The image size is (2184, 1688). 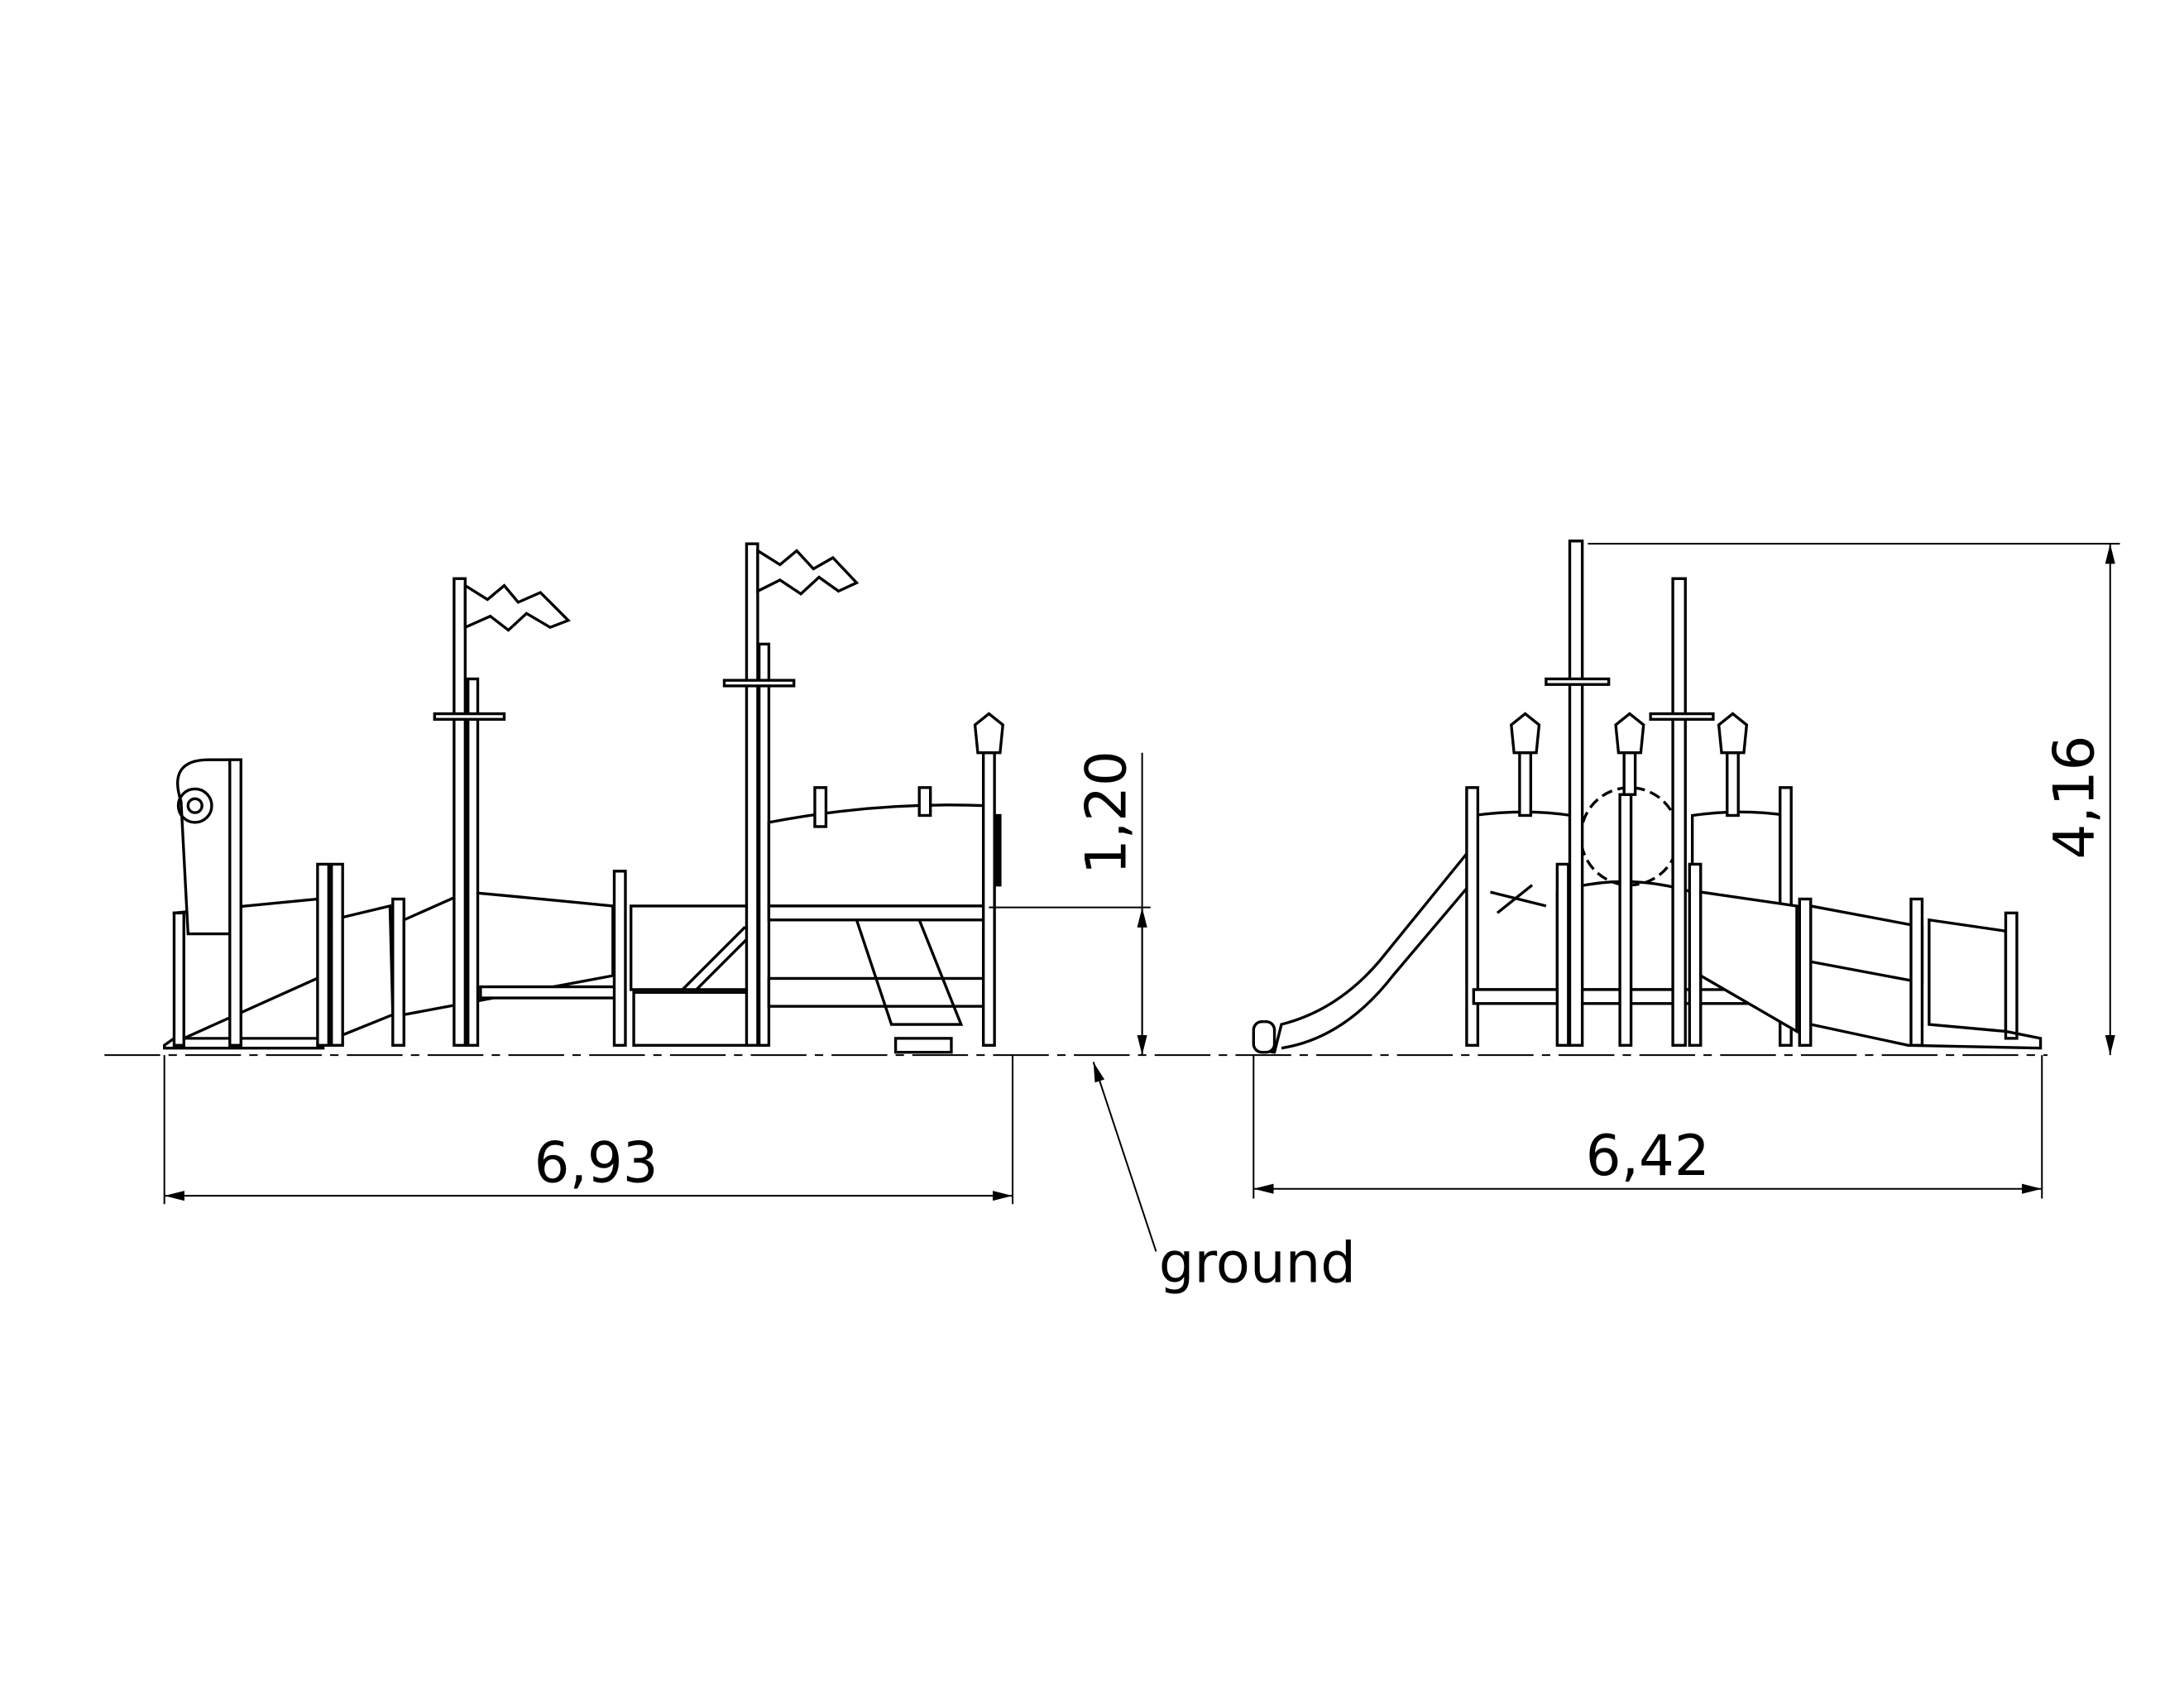 I want to click on front-view, so click(x=1647, y=796).